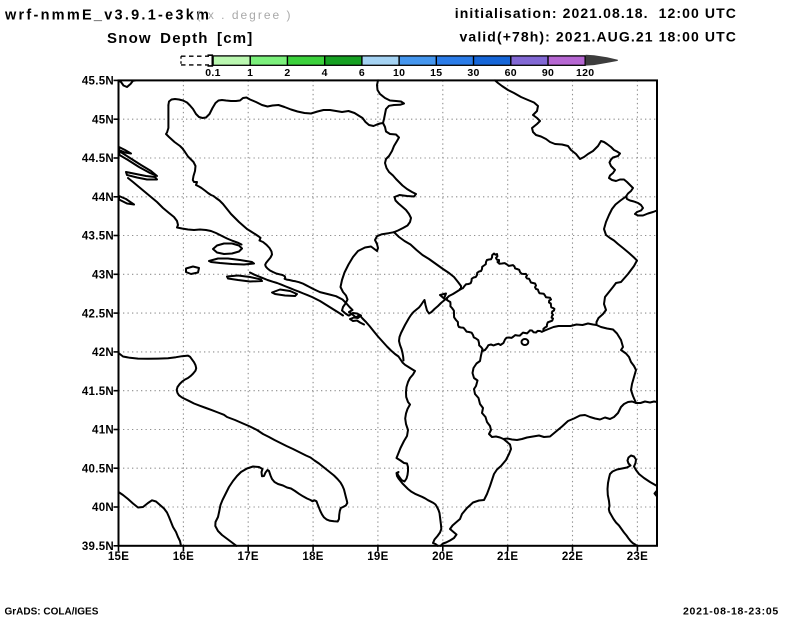 The image size is (800, 618). I want to click on svg-text: 4, so click(325, 73).